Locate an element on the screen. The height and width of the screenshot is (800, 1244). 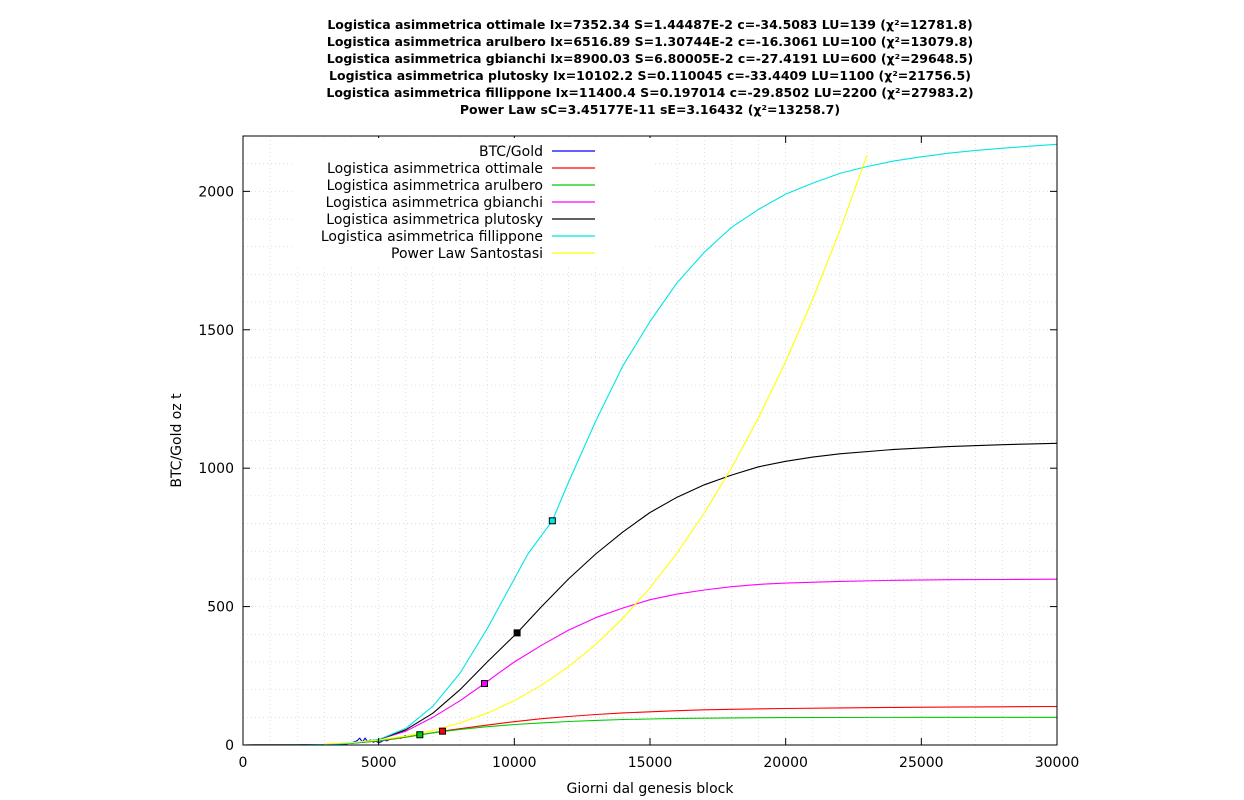
legend-label-0: BTC/Gold is located at coordinates (511, 152).